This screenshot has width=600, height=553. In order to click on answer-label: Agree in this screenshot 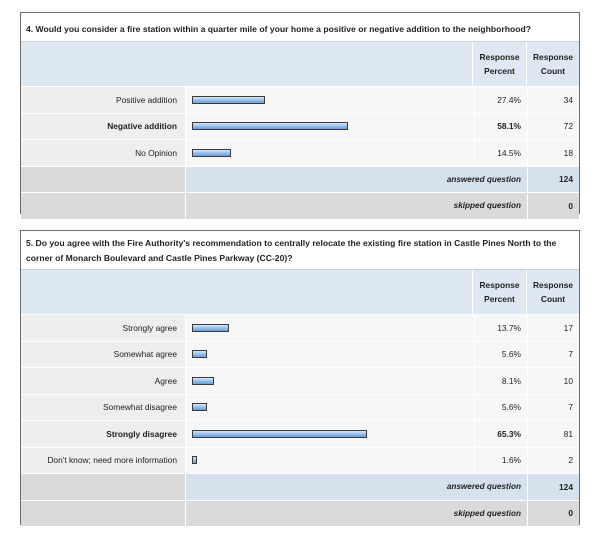, I will do `click(165, 380)`.